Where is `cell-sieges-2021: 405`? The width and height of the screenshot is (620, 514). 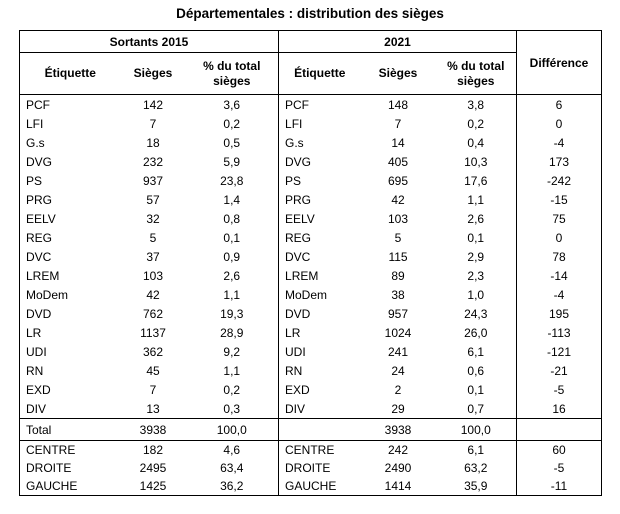 cell-sieges-2021: 405 is located at coordinates (398, 161).